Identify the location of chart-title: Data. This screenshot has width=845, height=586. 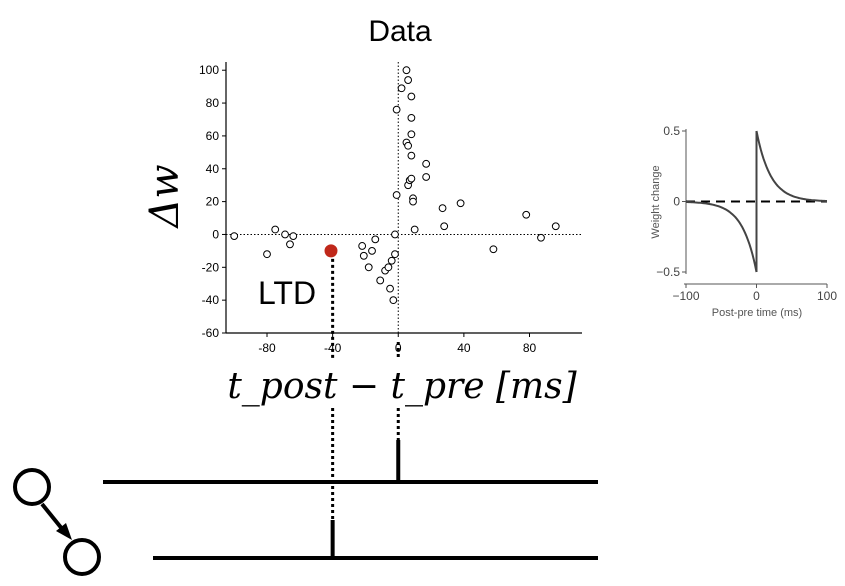
(400, 31).